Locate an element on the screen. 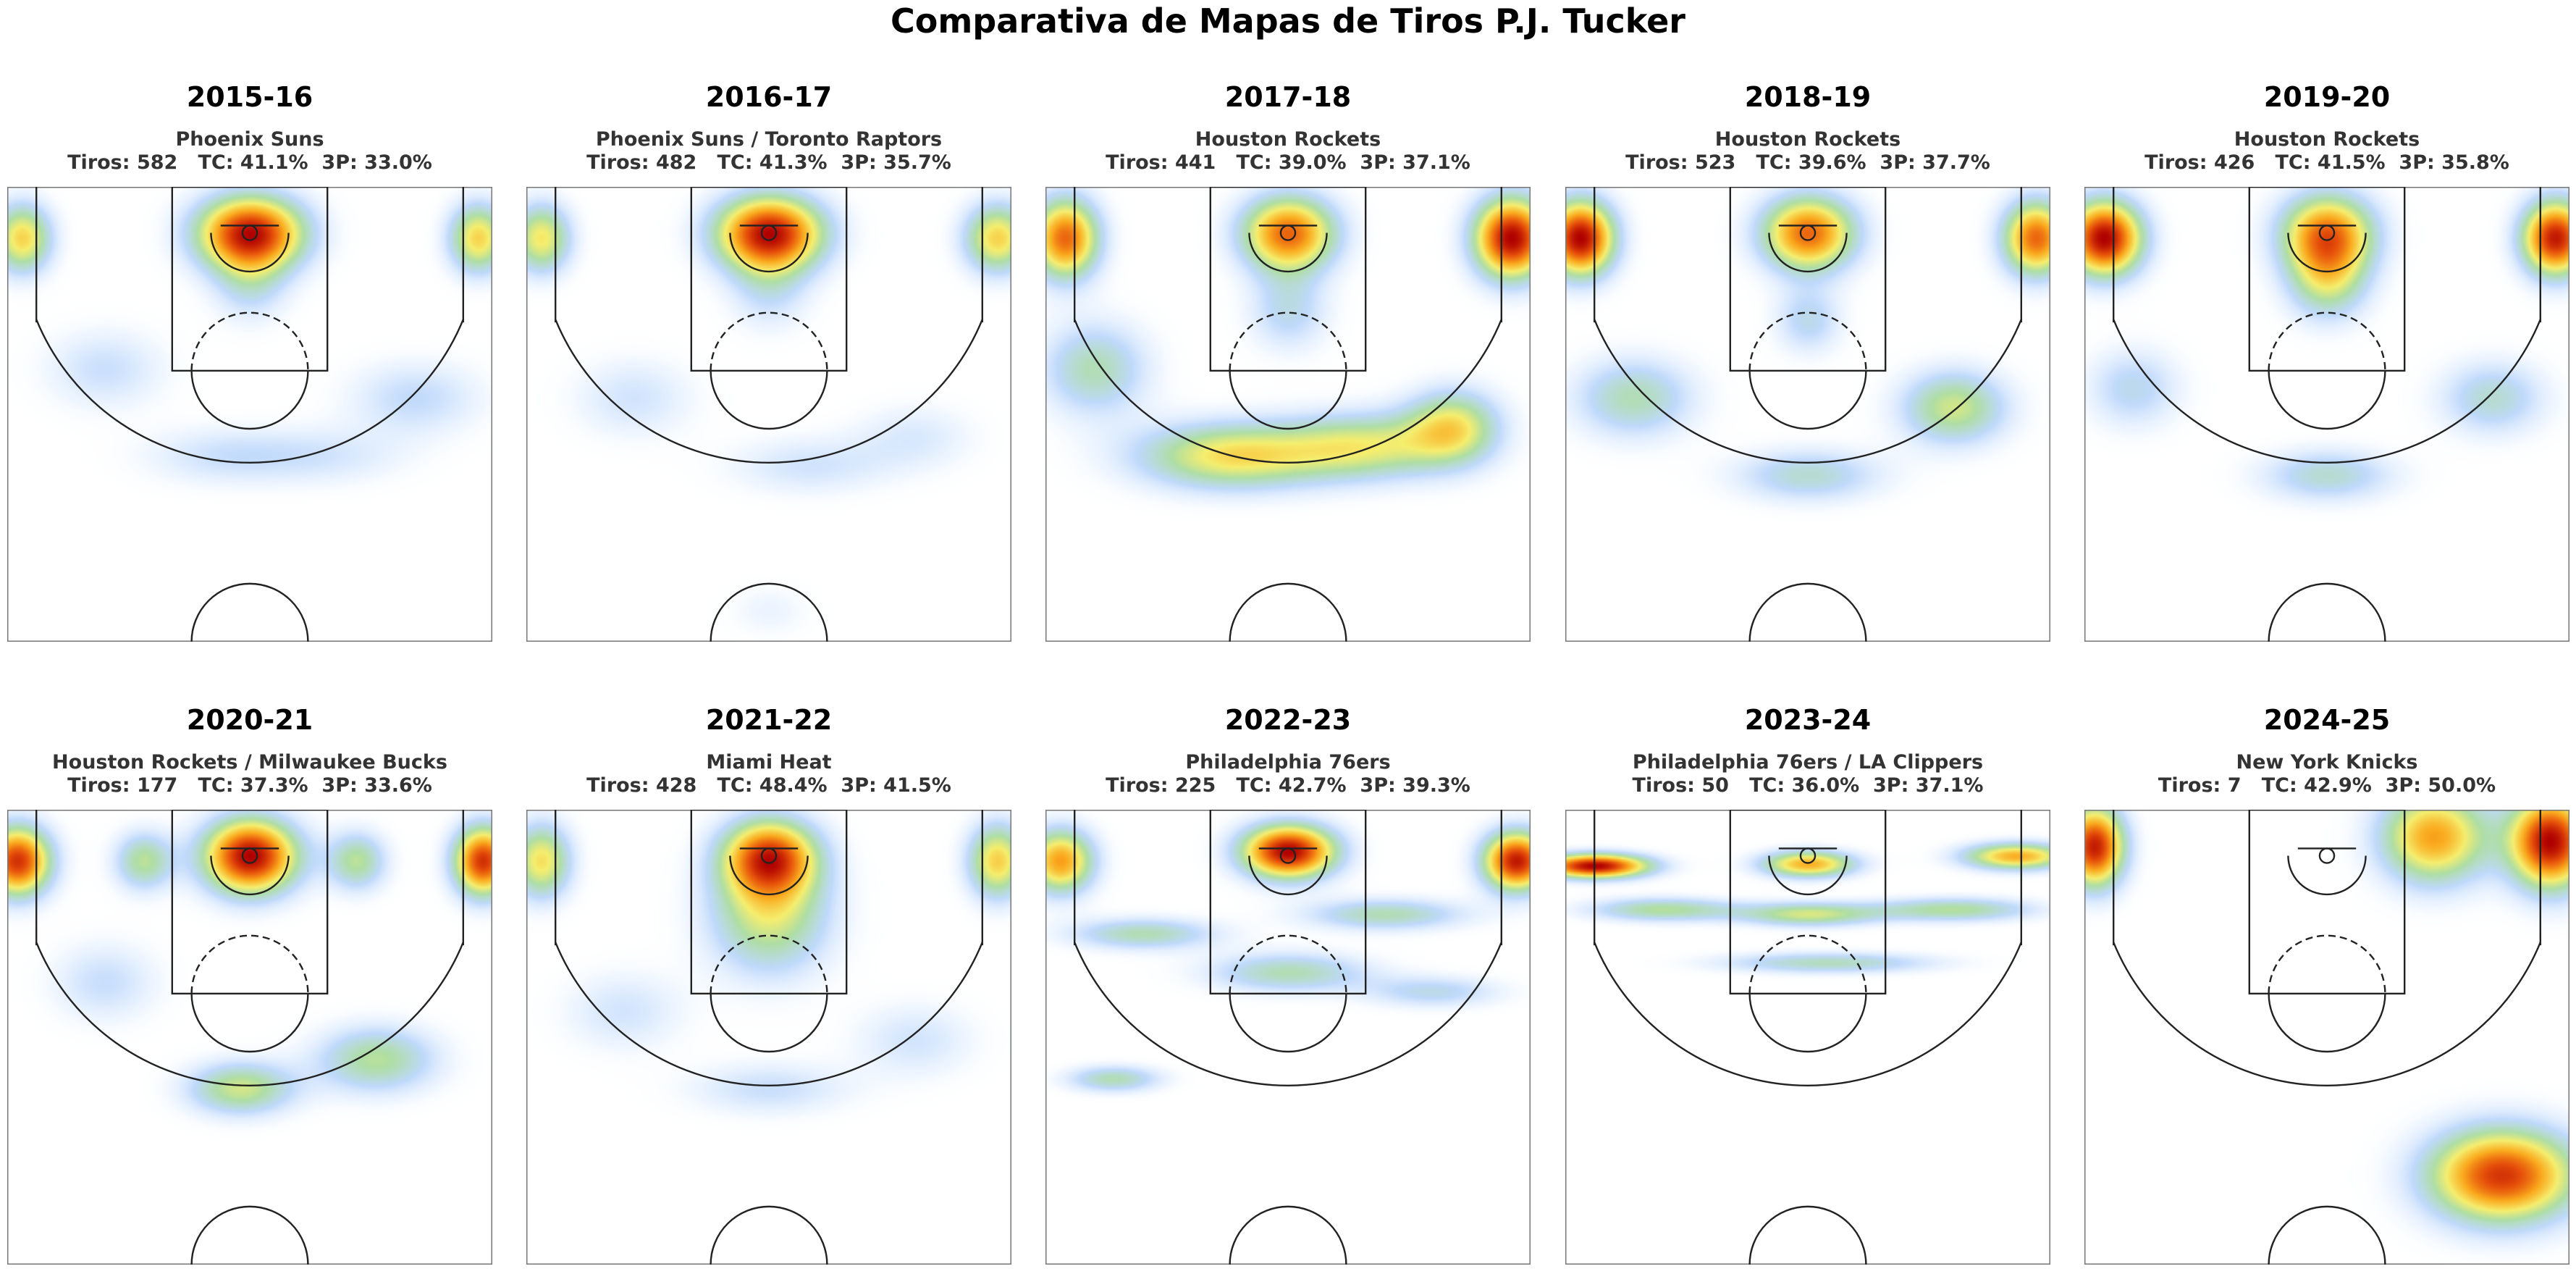 The image size is (2576, 1274). panel-season-title: 2022-23 is located at coordinates (1288, 720).